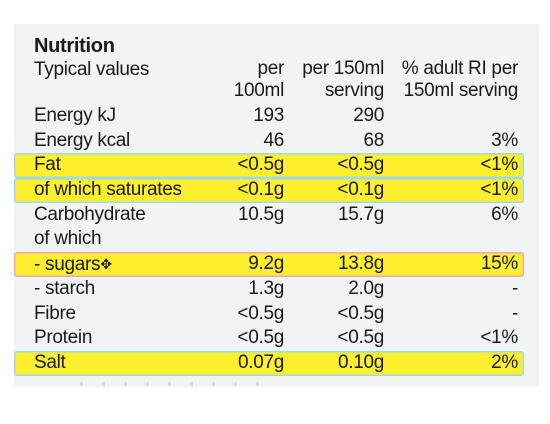 The height and width of the screenshot is (424, 550). I want to click on row-of-which: of which, so click(68, 239).